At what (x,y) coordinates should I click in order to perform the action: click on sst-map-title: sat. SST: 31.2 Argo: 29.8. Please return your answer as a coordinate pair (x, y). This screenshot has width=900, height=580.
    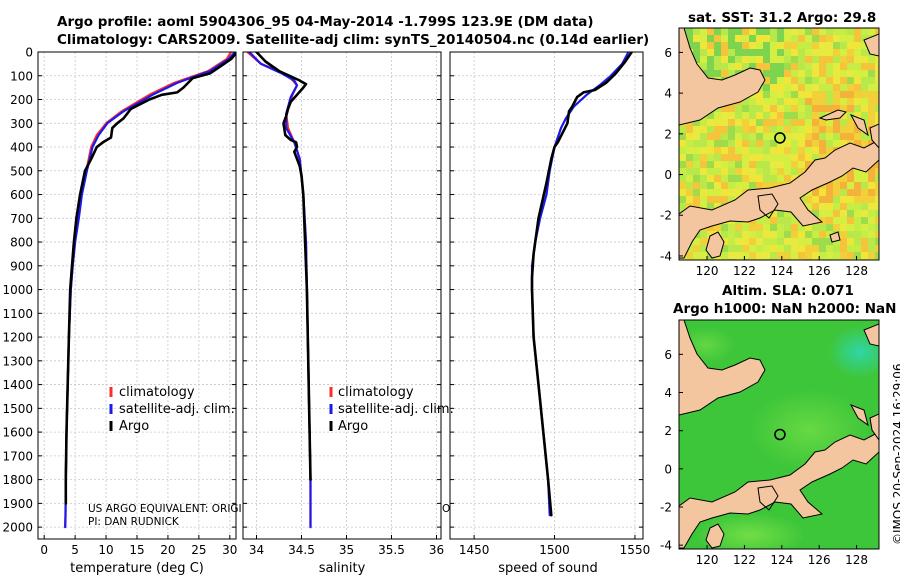
    Looking at the image, I should click on (782, 18).